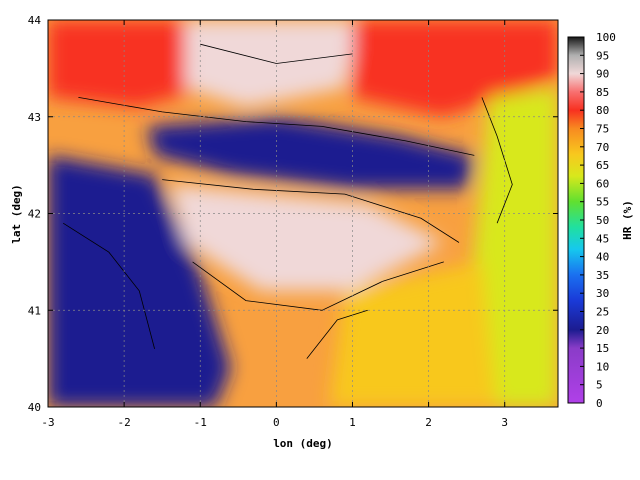 The width and height of the screenshot is (640, 480). I want to click on colorbar-tick-label: 35, so click(602, 275).